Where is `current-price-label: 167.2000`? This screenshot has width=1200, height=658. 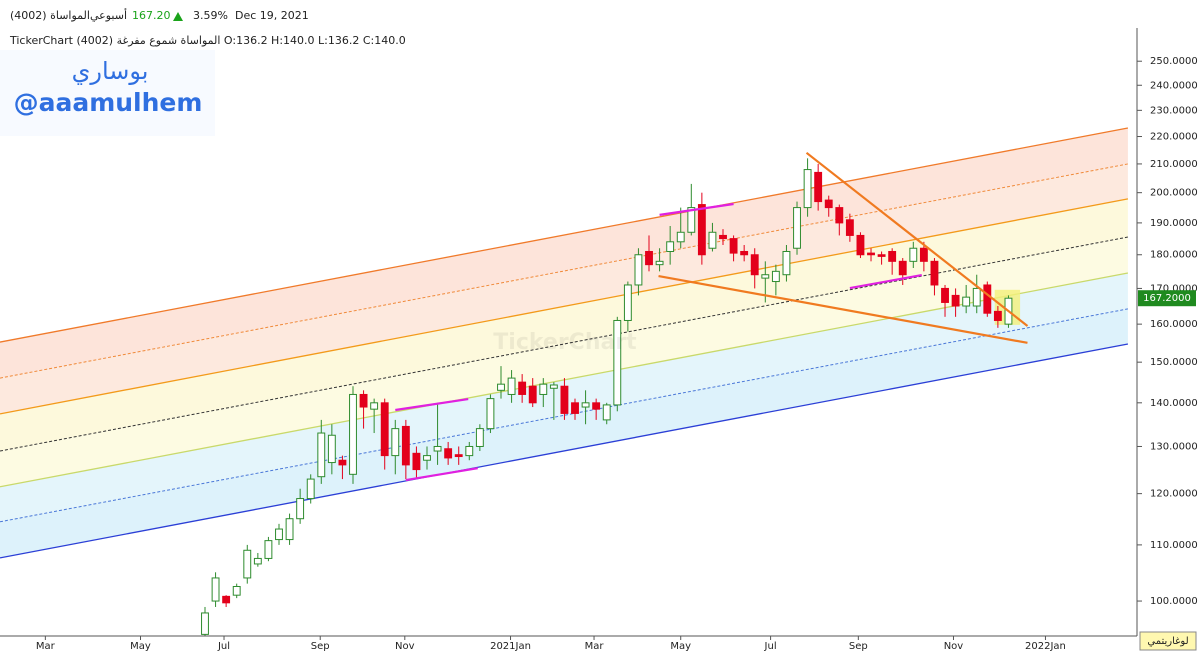
current-price-label: 167.2000 is located at coordinates (1167, 298).